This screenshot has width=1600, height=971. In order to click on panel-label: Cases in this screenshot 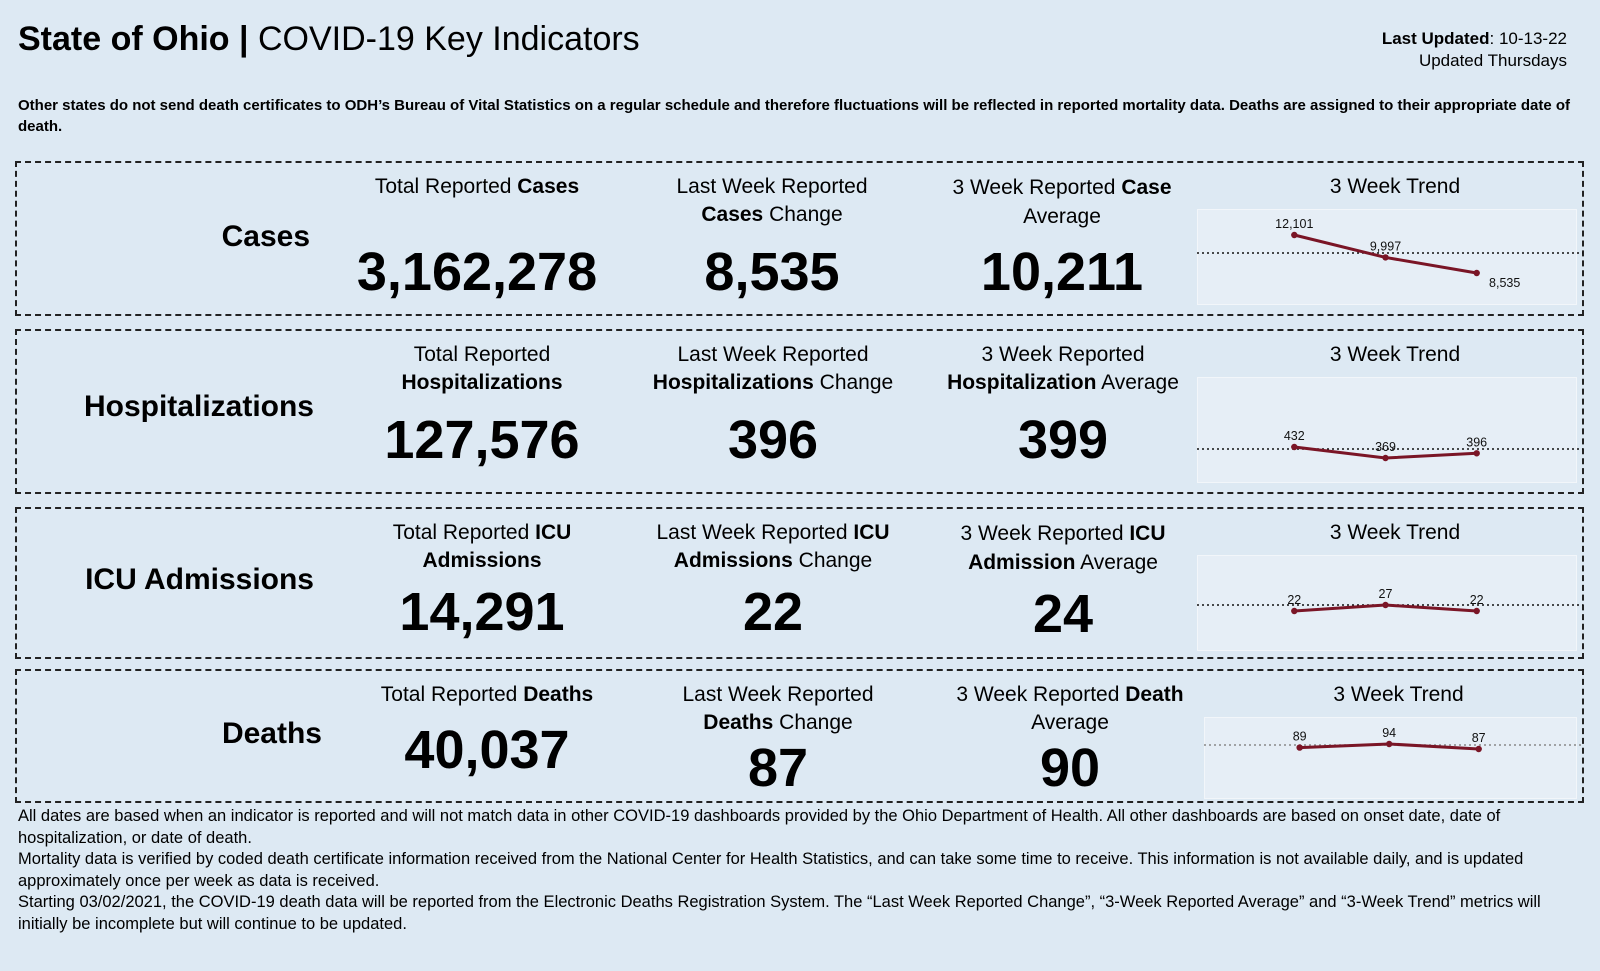, I will do `click(265, 236)`.